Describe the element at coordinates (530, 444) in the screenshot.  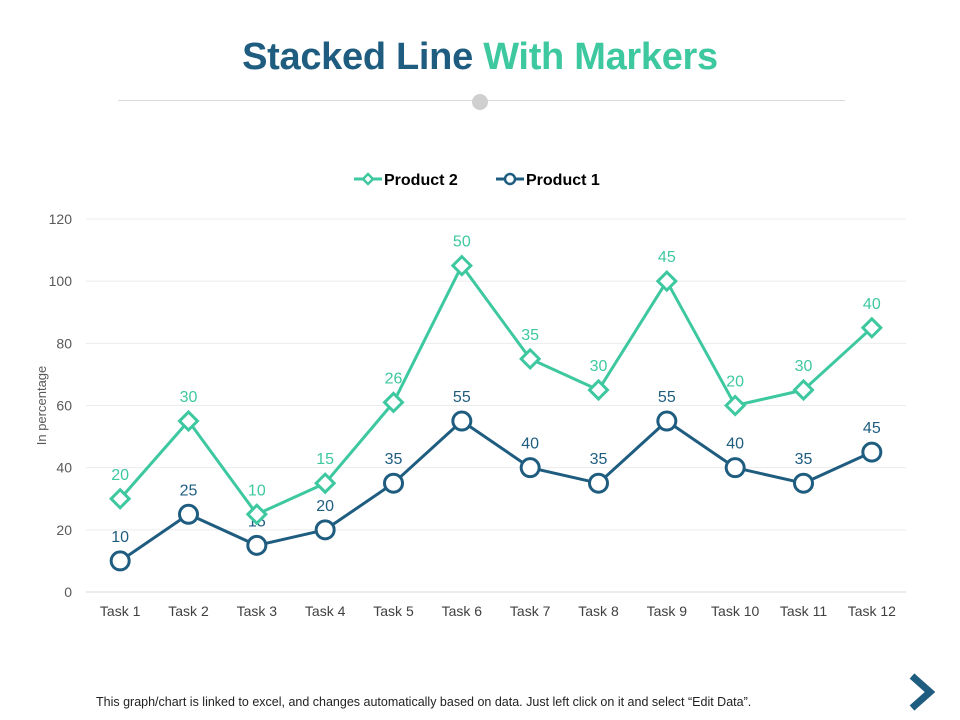
I see `product-1-data-label-7: 40` at that location.